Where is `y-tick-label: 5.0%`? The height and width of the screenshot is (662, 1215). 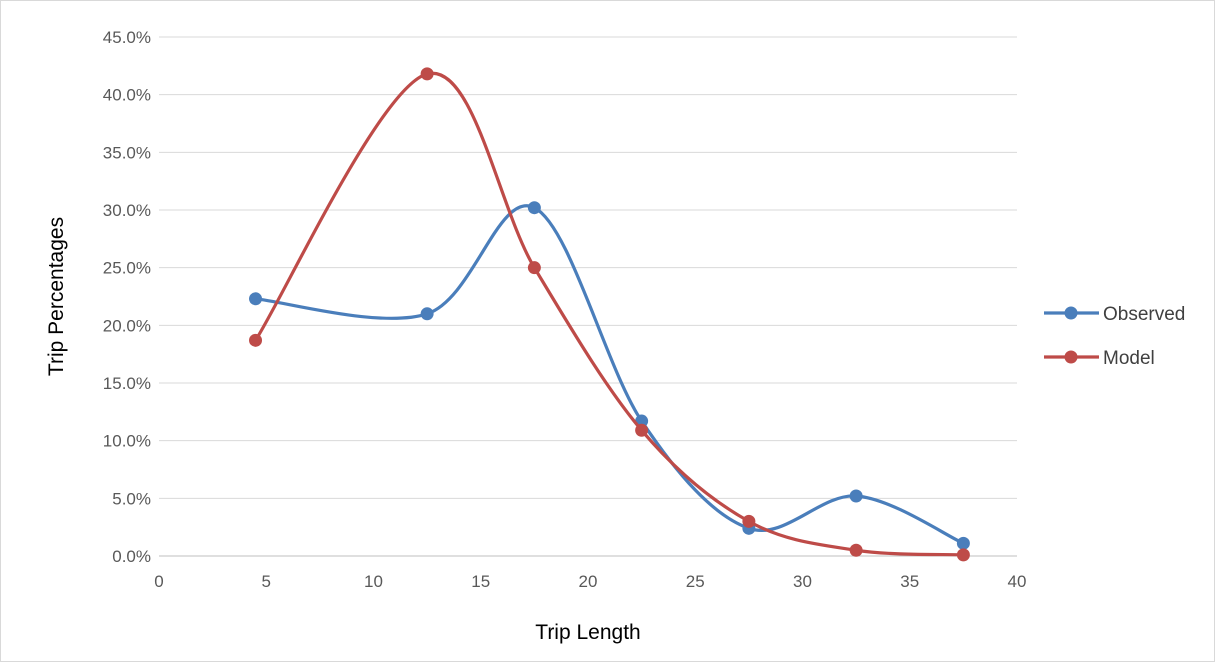
y-tick-label: 5.0% is located at coordinates (131, 498).